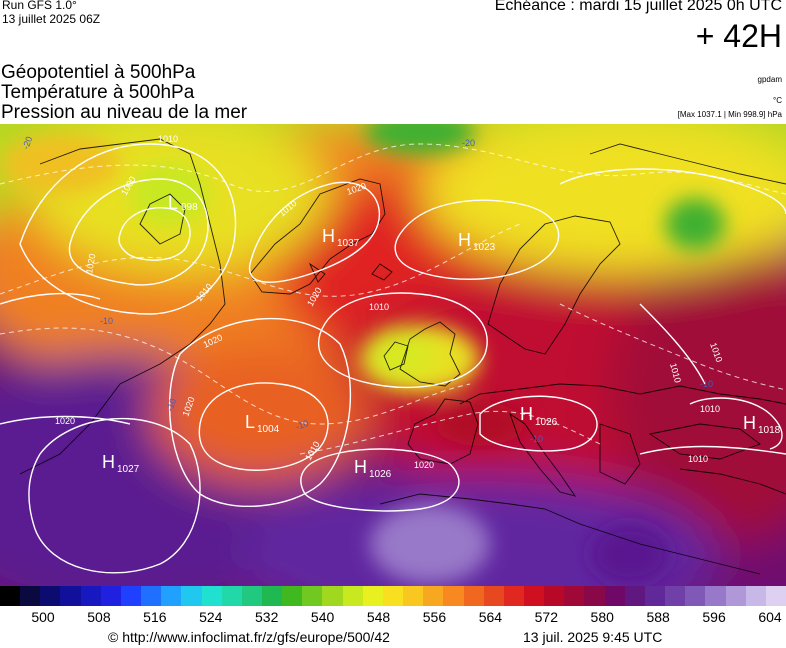 This screenshot has height=648, width=786. I want to click on pressure-range: [Max 1037.1 | Min 998.9] hPa, so click(729, 114).